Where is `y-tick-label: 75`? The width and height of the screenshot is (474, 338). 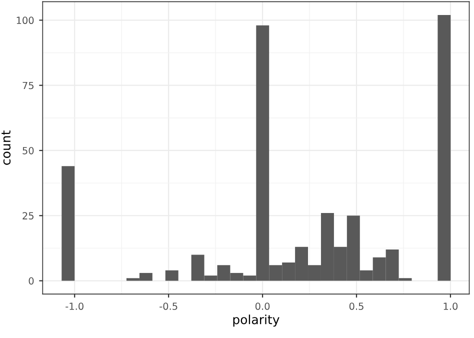
y-tick-label: 75 is located at coordinates (28, 86).